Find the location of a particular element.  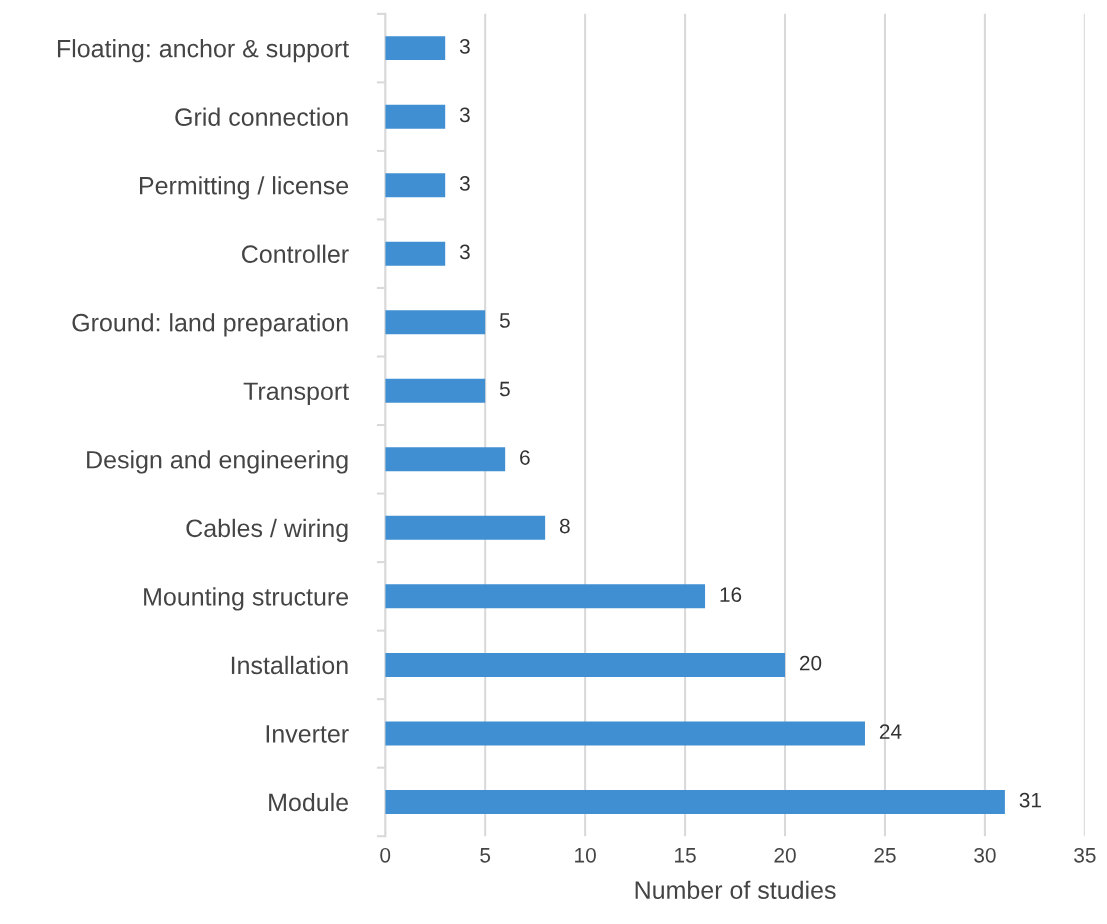

y-tick-label: Controller is located at coordinates (295, 254).